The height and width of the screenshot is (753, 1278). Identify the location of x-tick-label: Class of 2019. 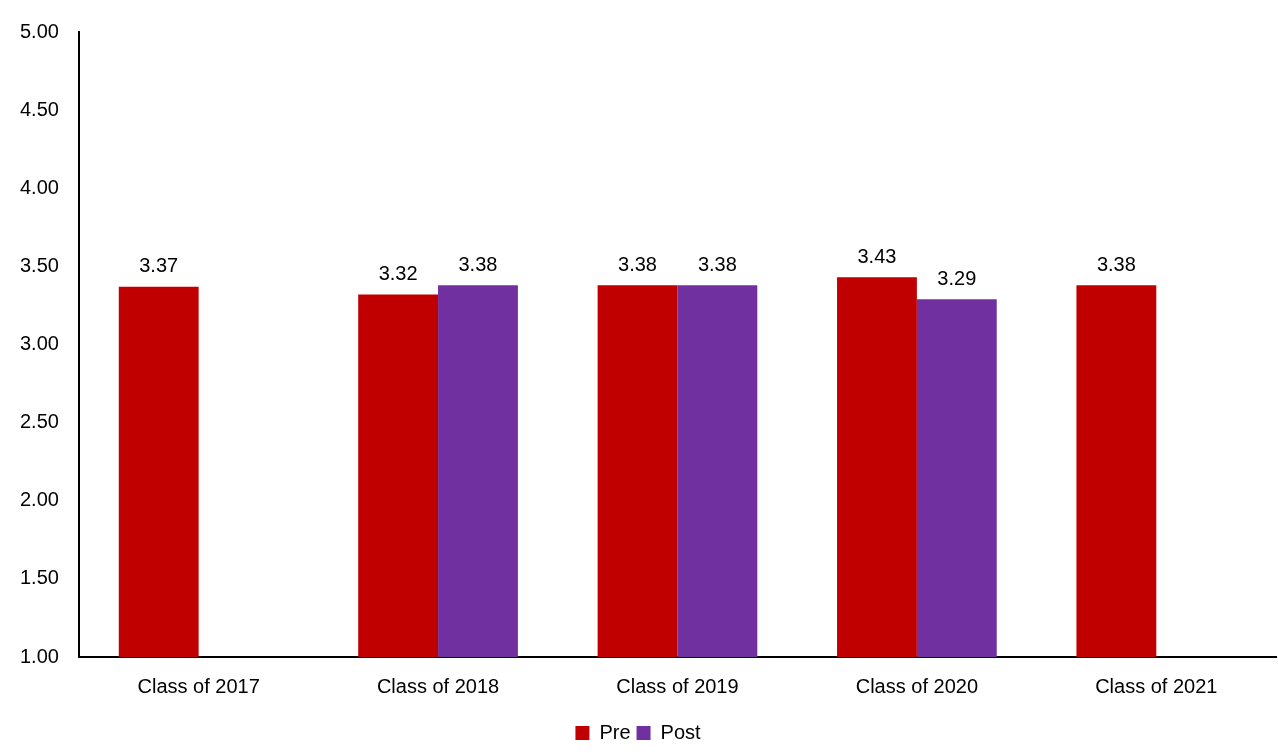
(677, 685).